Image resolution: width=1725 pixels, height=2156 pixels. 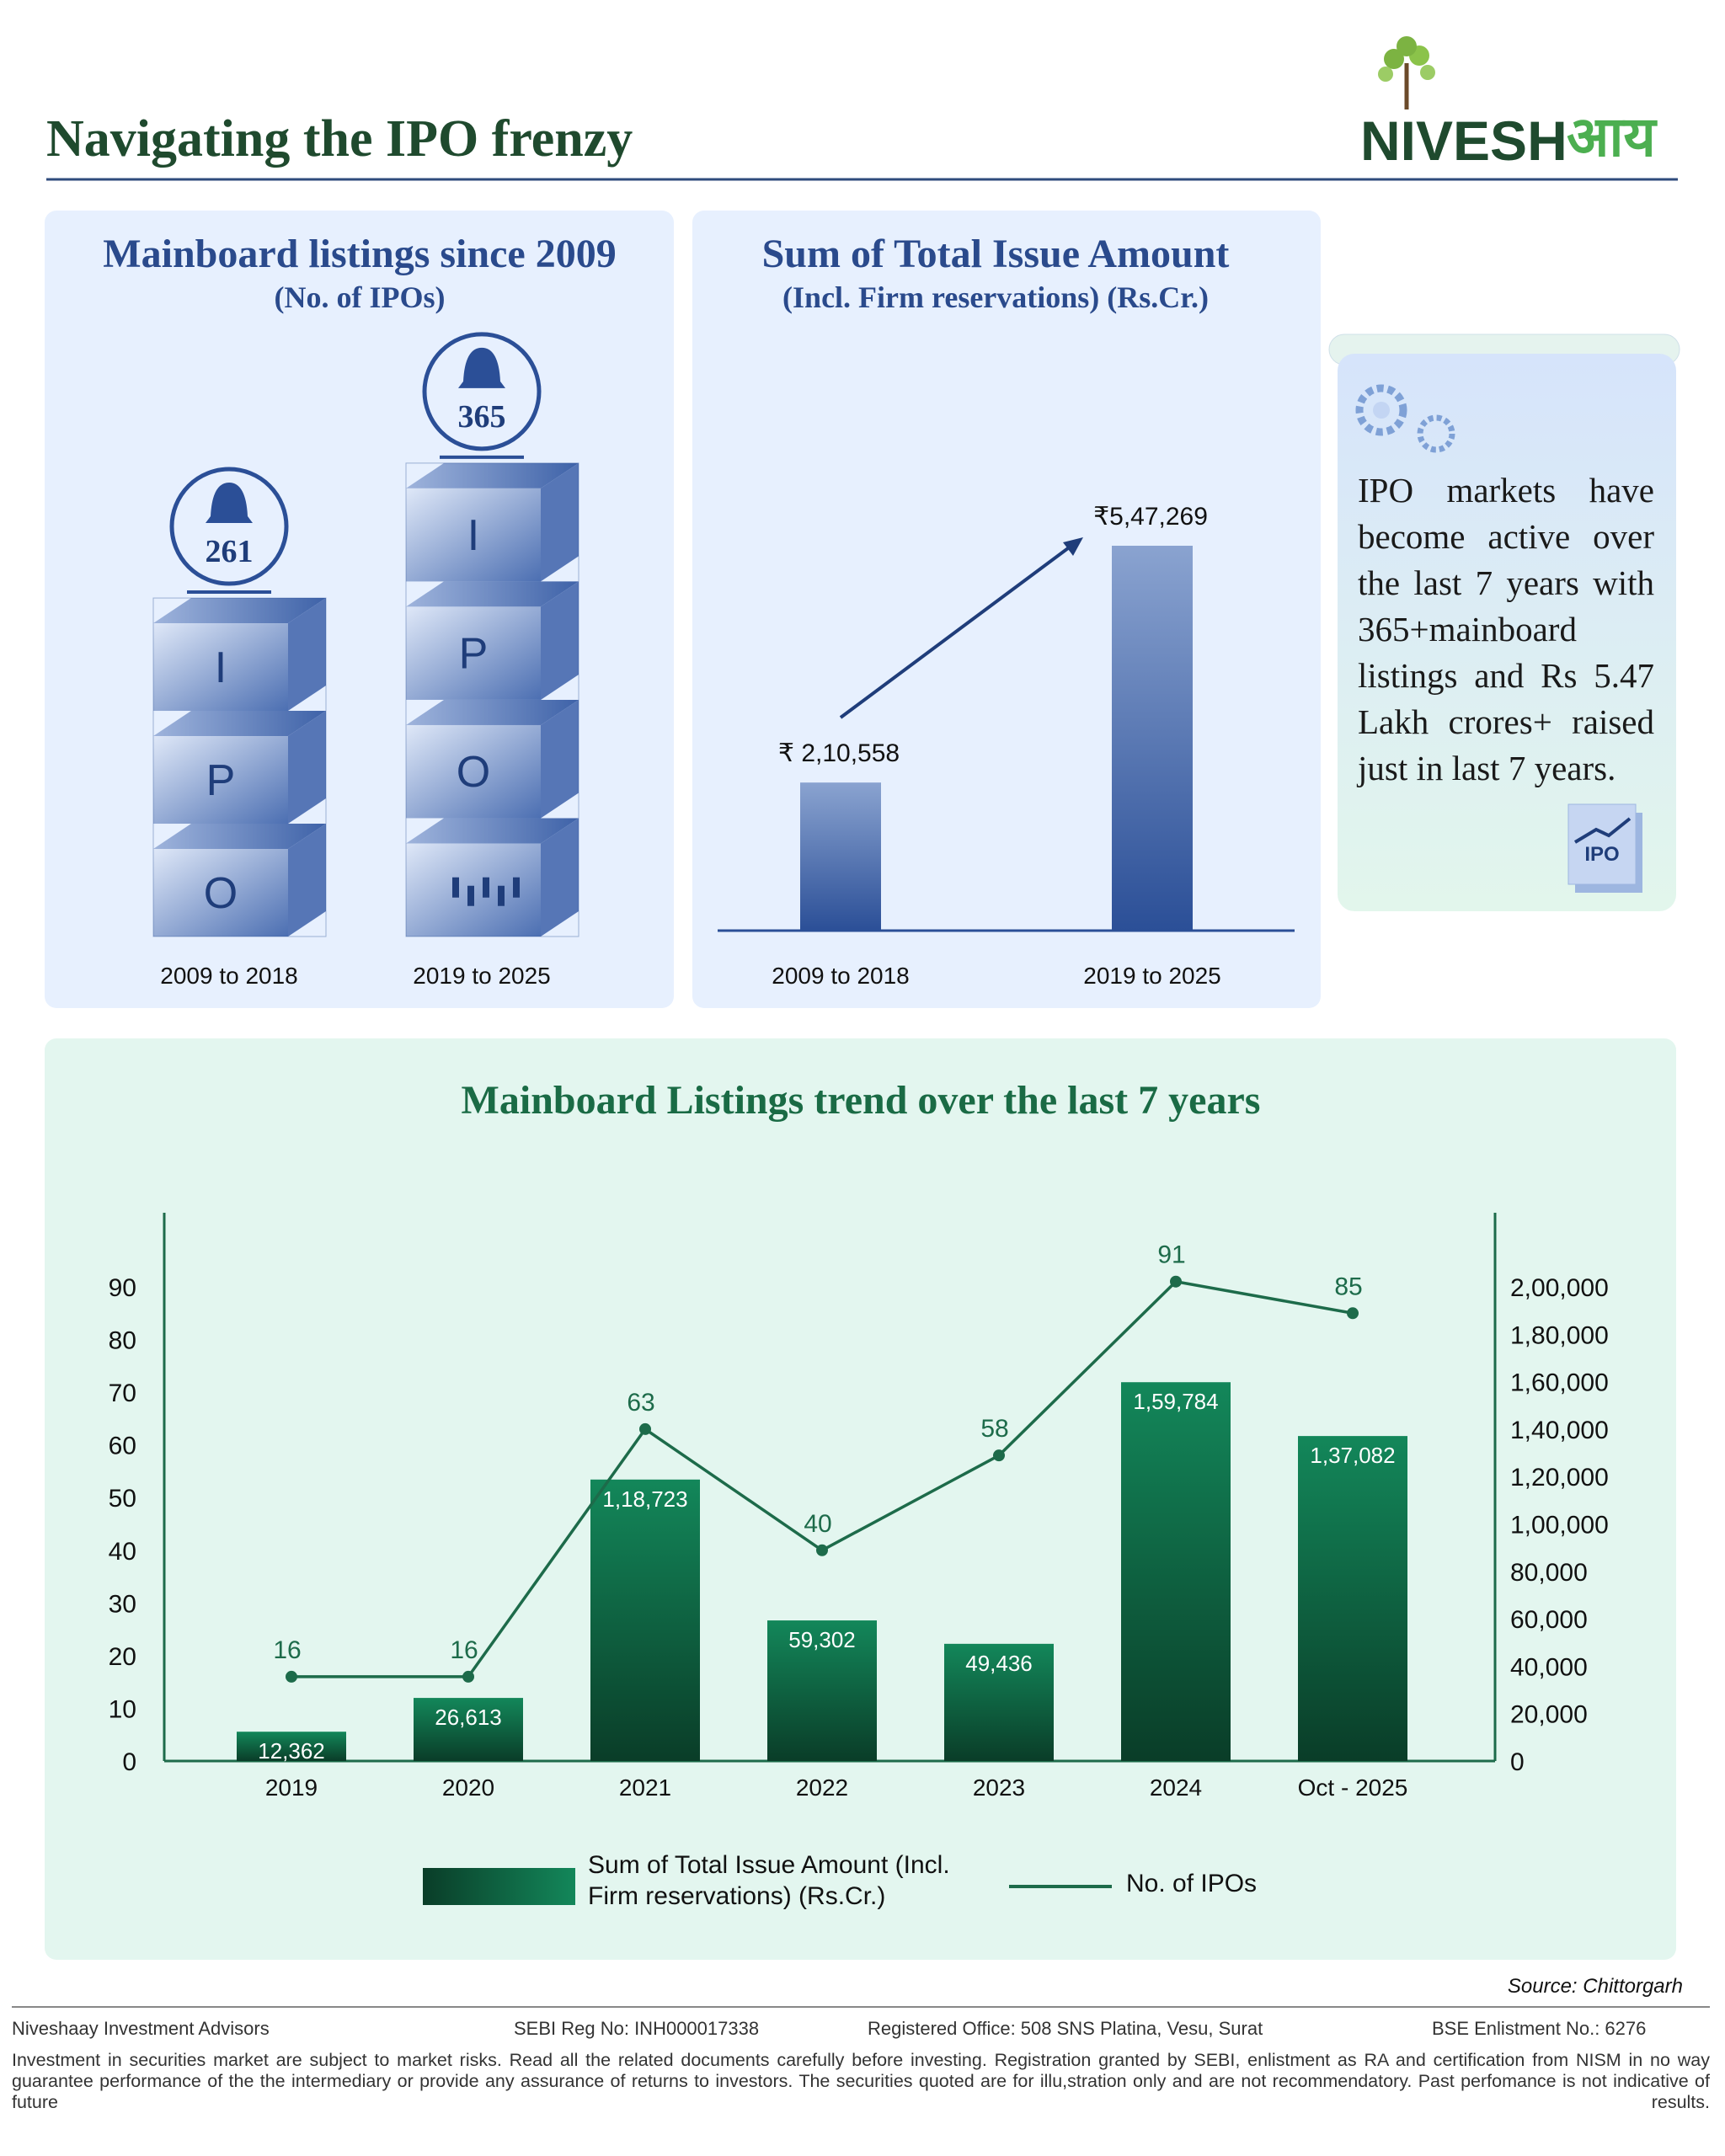 What do you see at coordinates (999, 1787) in the screenshot?
I see `x-tick-label: 2023` at bounding box center [999, 1787].